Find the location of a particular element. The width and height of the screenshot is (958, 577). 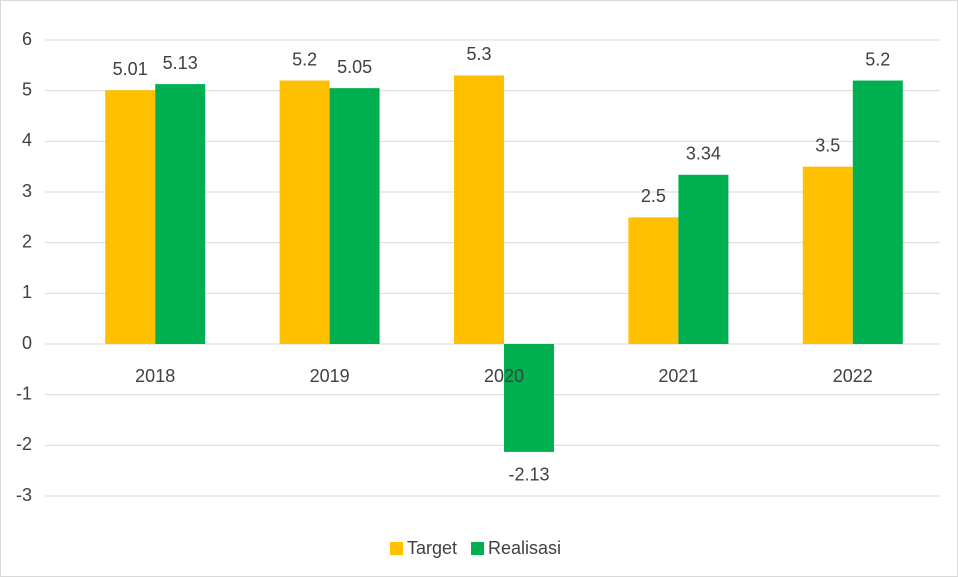

x-tick-label: 2020 is located at coordinates (504, 376).